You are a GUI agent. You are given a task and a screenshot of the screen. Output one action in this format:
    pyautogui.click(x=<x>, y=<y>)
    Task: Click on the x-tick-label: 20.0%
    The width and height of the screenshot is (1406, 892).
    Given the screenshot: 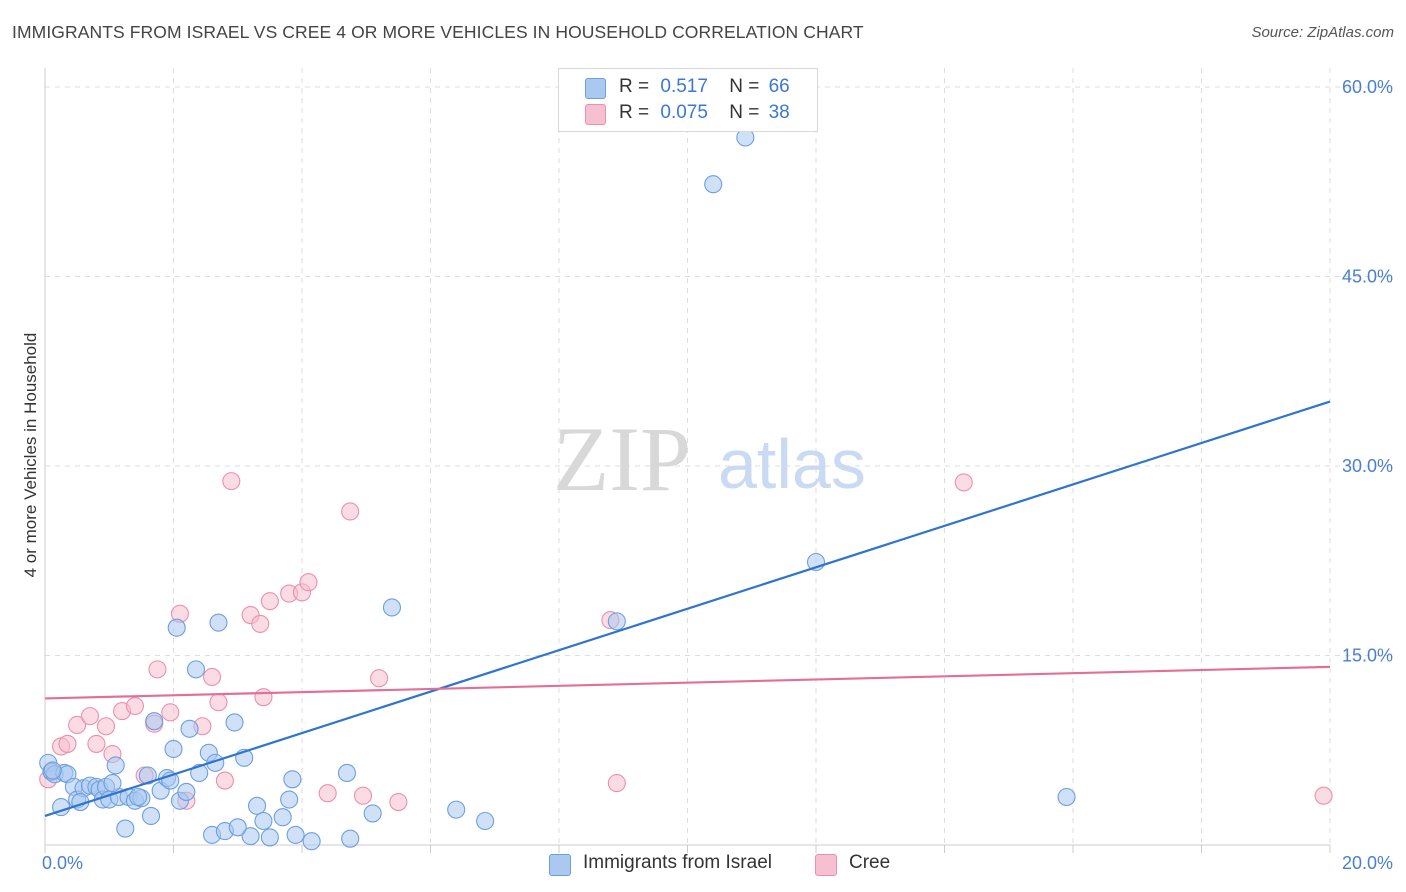 What is the action you would take?
    pyautogui.click(x=1367, y=863)
    